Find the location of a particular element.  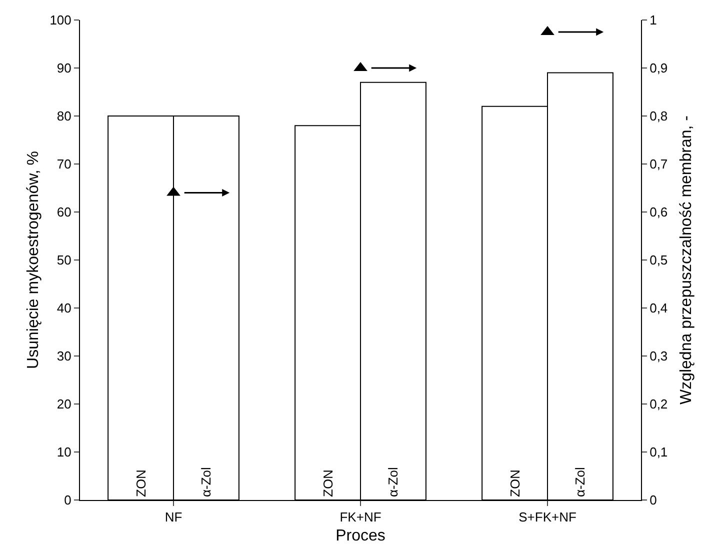

y2-tick-label: 0,6 is located at coordinates (659, 212).